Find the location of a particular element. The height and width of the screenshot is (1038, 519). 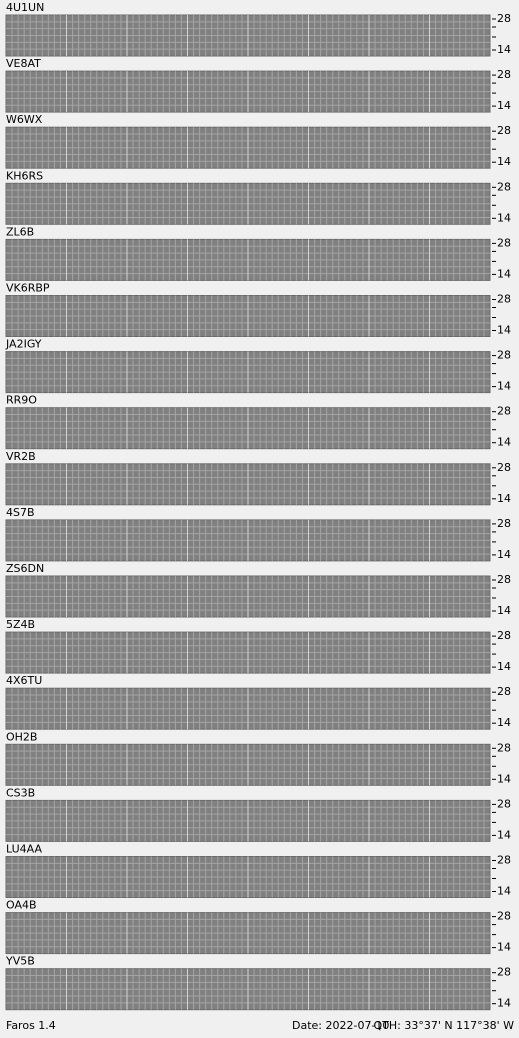

app-version: Faros 1.4 is located at coordinates (31, 1025).